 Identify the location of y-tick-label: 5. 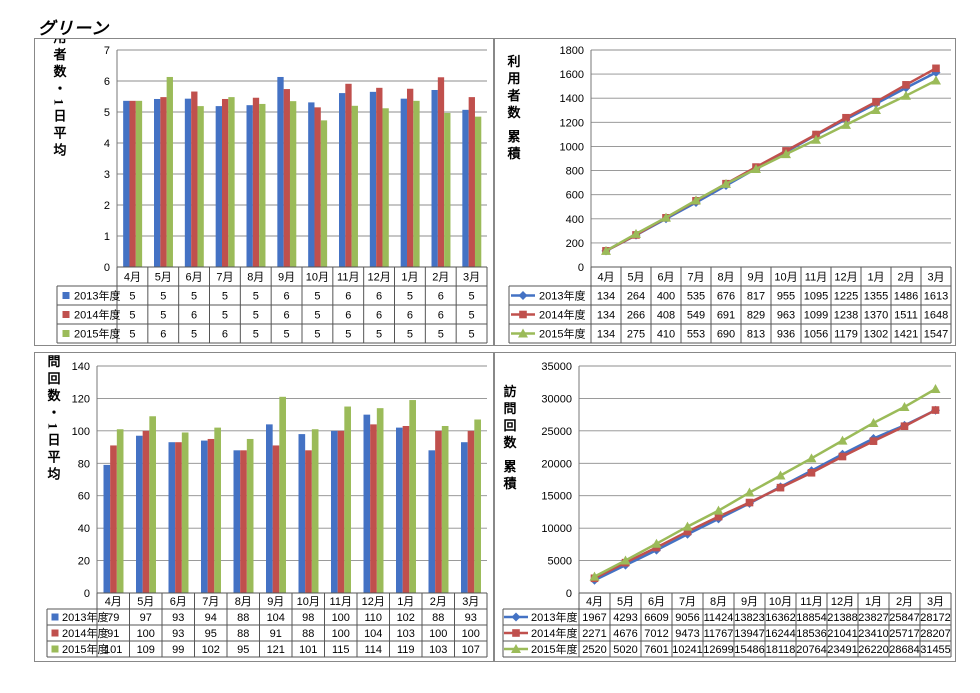
(107, 113).